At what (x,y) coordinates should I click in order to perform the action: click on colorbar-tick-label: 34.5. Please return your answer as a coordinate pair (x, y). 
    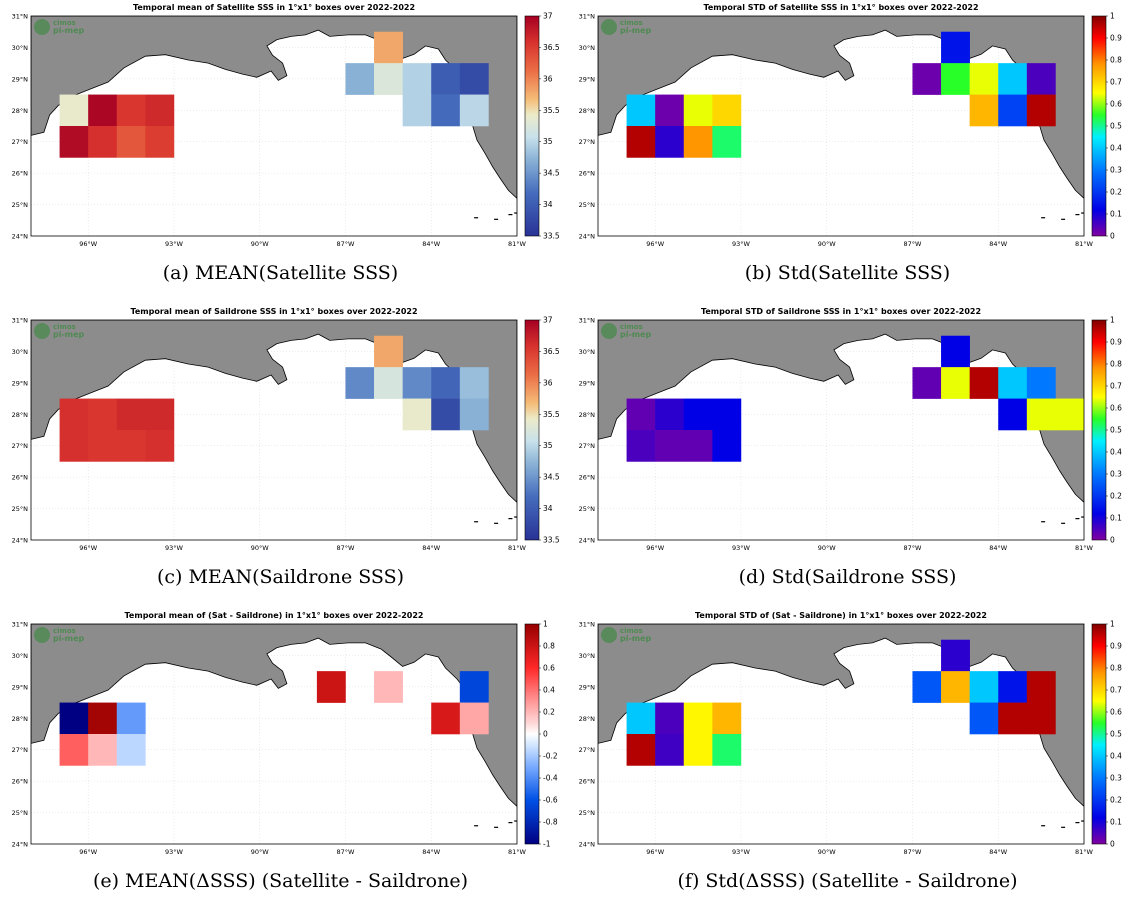
    Looking at the image, I should click on (551, 173).